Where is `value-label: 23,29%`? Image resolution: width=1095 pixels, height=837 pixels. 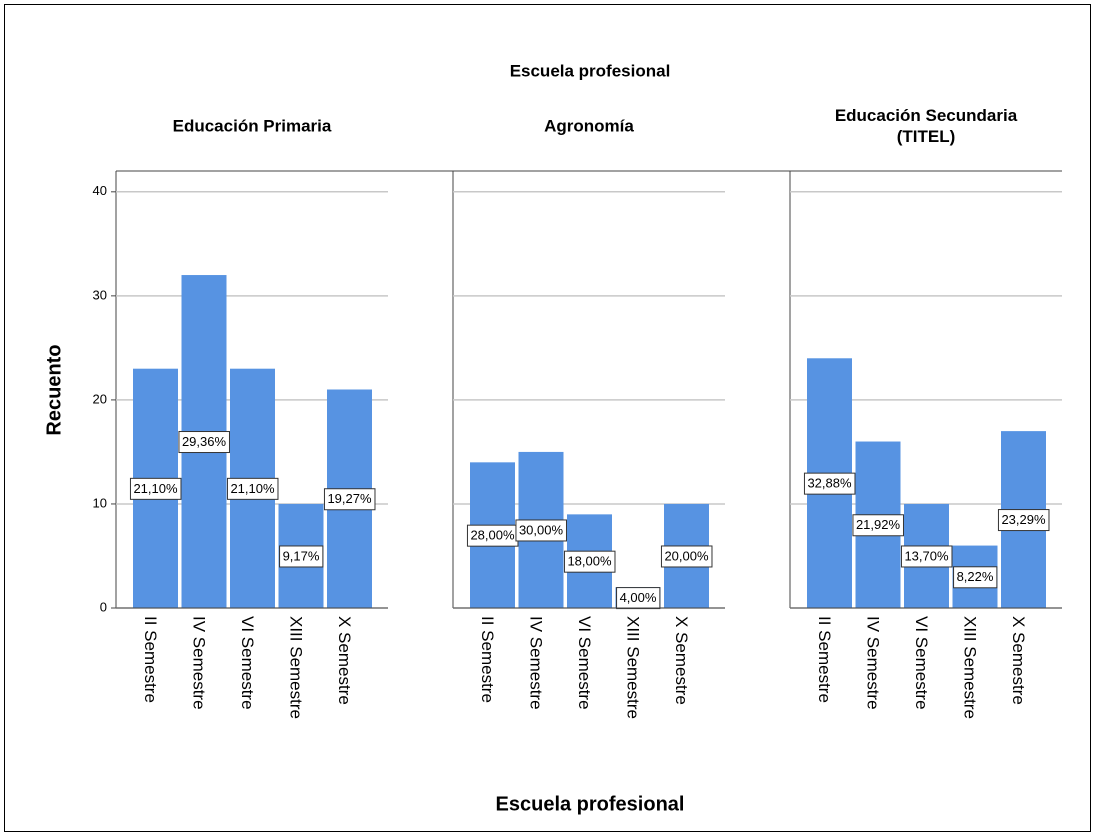
value-label: 23,29% is located at coordinates (1023, 520).